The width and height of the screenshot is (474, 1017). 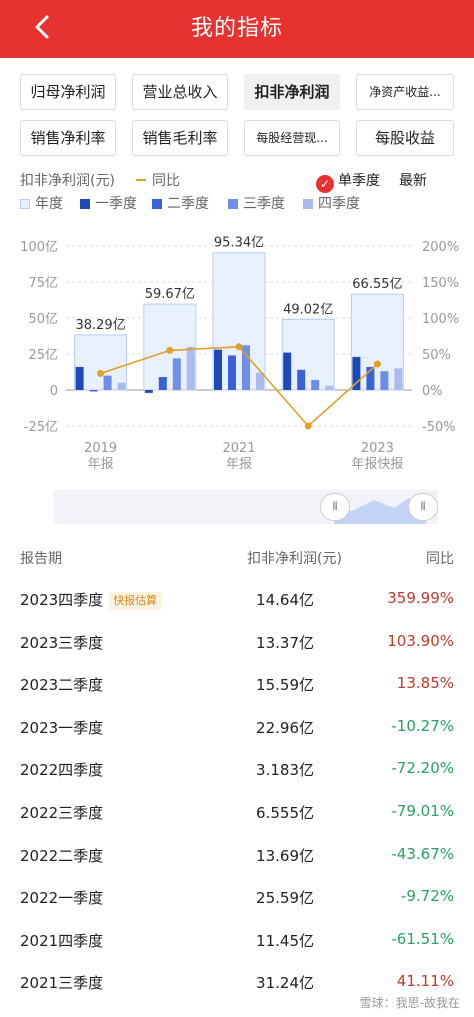 I want to click on annual-value-label: 59.67亿, so click(x=170, y=294).